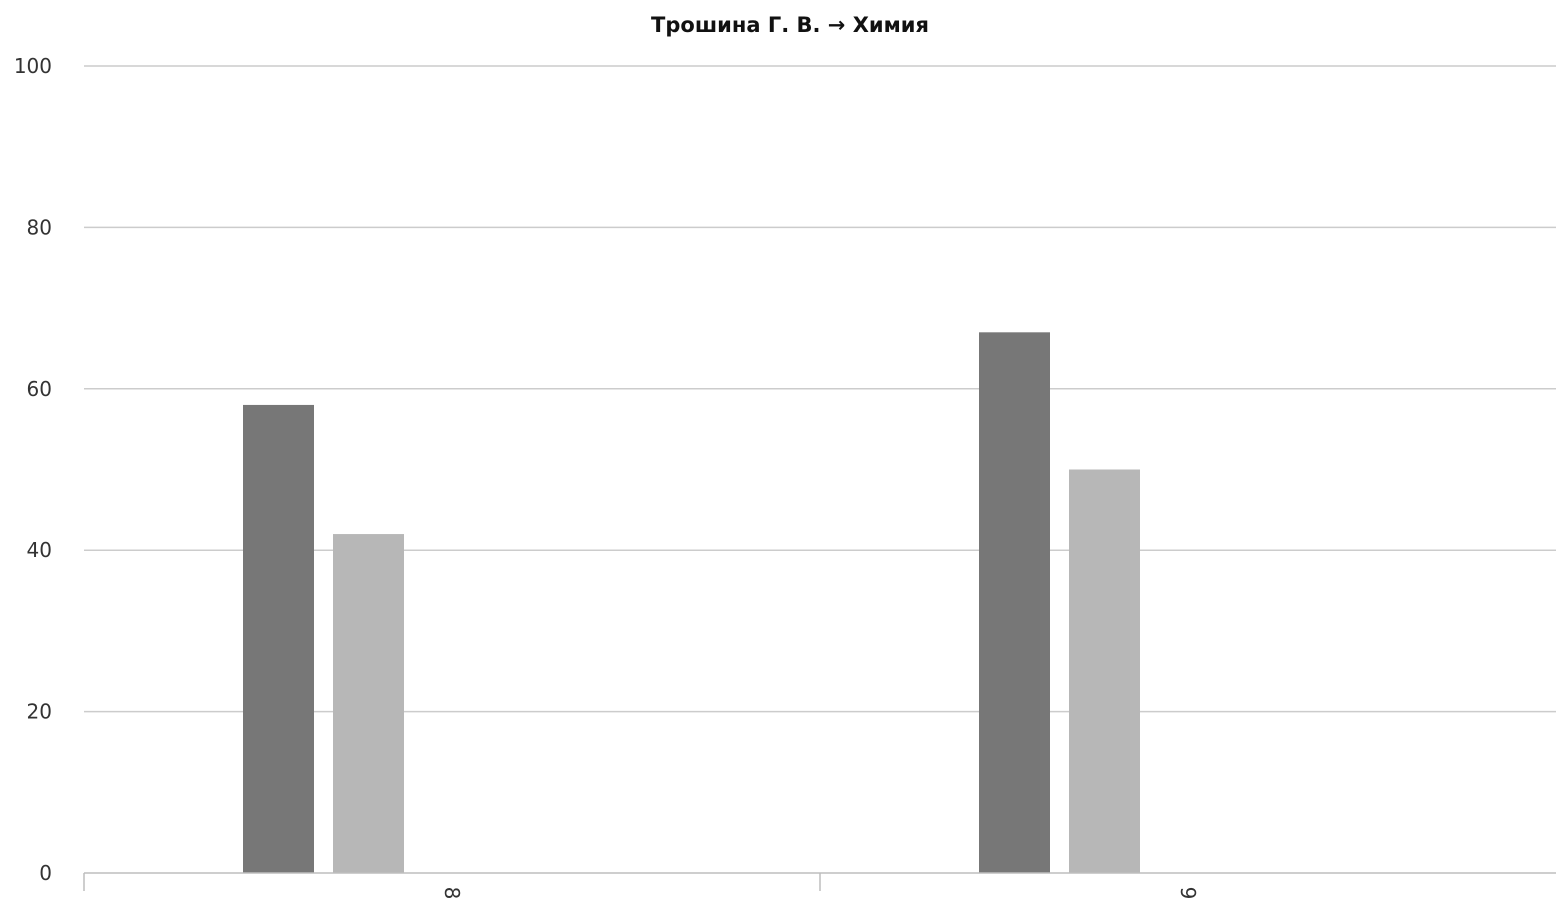 Image resolution: width=1556 pixels, height=907 pixels. Describe the element at coordinates (39, 227) in the screenshot. I see `y-tick-label: 80` at that location.